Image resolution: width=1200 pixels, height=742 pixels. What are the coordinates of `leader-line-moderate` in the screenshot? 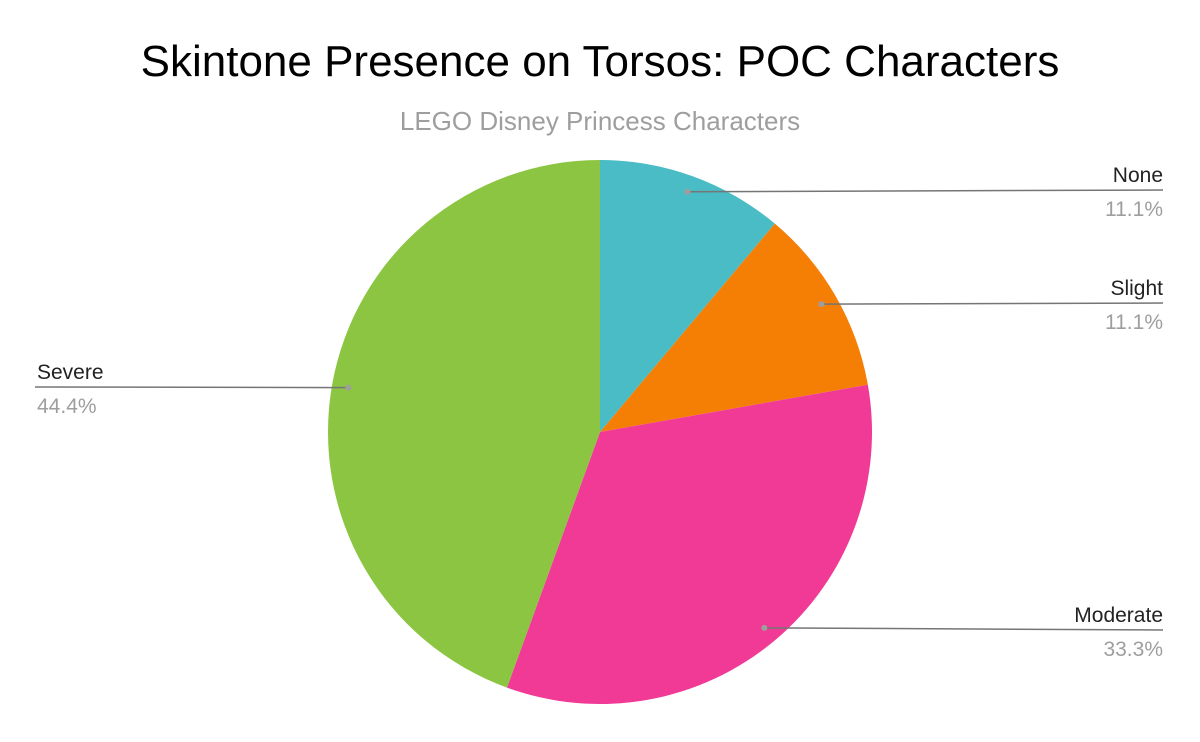 It's located at (964, 629).